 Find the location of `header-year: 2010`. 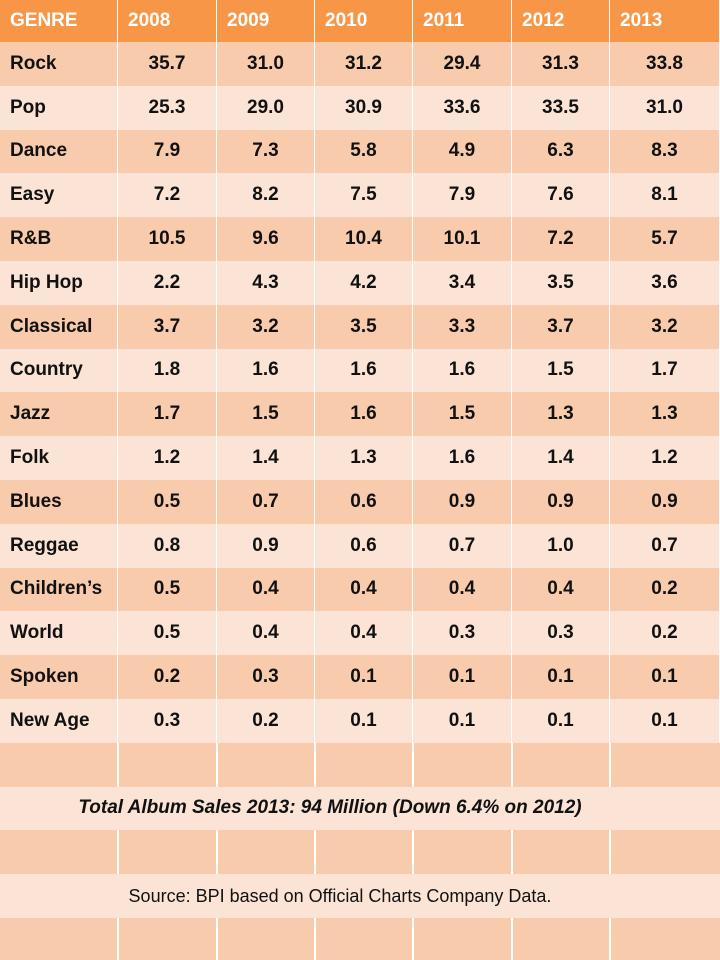

header-year: 2010 is located at coordinates (364, 21).